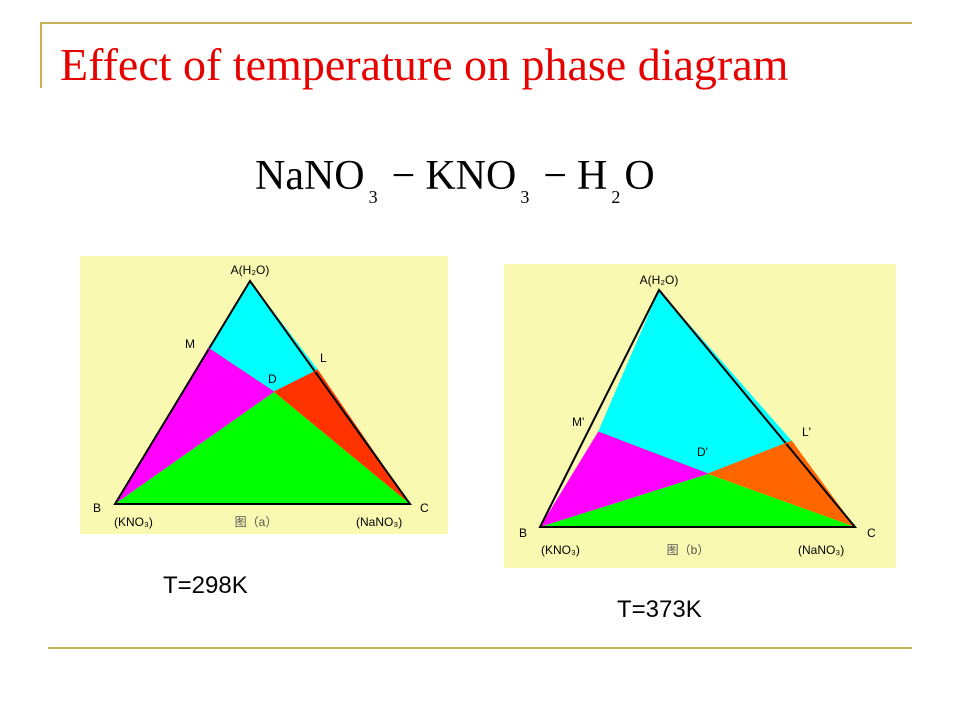 The image size is (960, 720). What do you see at coordinates (133, 522) in the screenshot?
I see `species-kno3-label-a: (KNO₃)` at bounding box center [133, 522].